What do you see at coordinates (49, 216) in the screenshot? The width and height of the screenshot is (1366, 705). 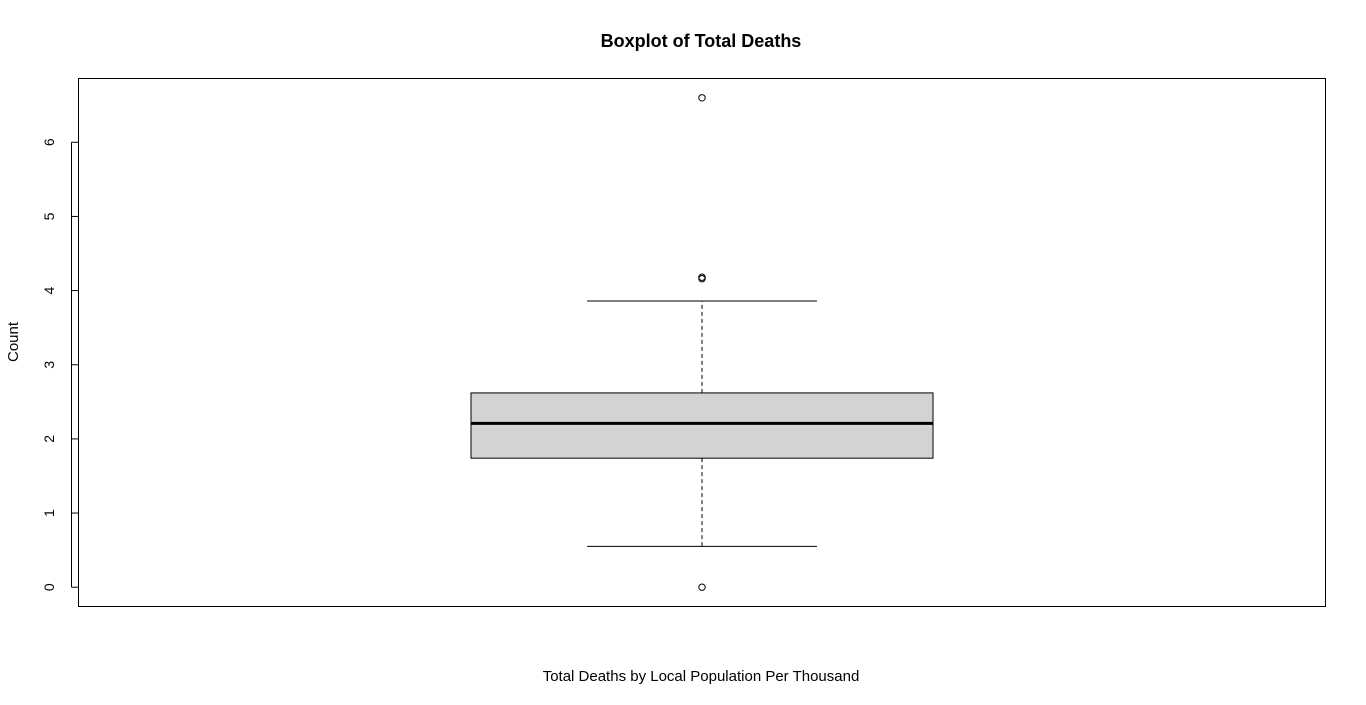 I see `y-tick-label: 5` at bounding box center [49, 216].